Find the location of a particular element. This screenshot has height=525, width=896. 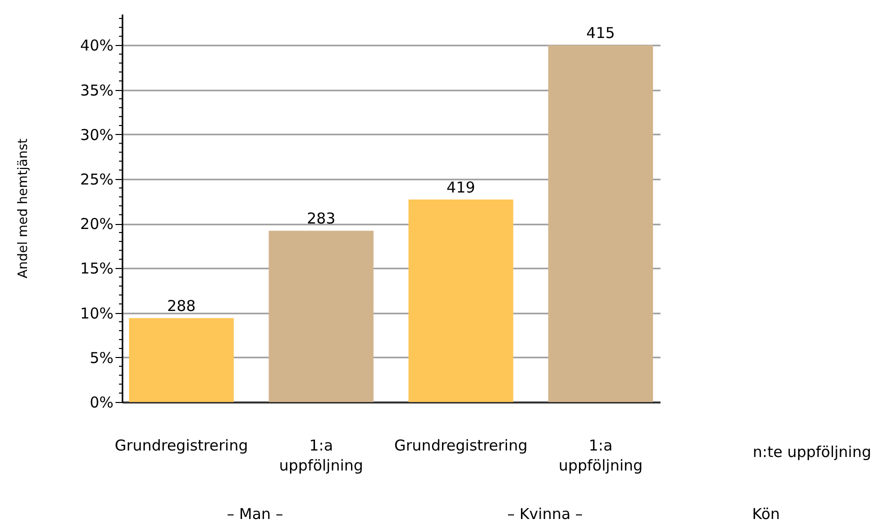

y-tick-label: 35% is located at coordinates (97, 90).